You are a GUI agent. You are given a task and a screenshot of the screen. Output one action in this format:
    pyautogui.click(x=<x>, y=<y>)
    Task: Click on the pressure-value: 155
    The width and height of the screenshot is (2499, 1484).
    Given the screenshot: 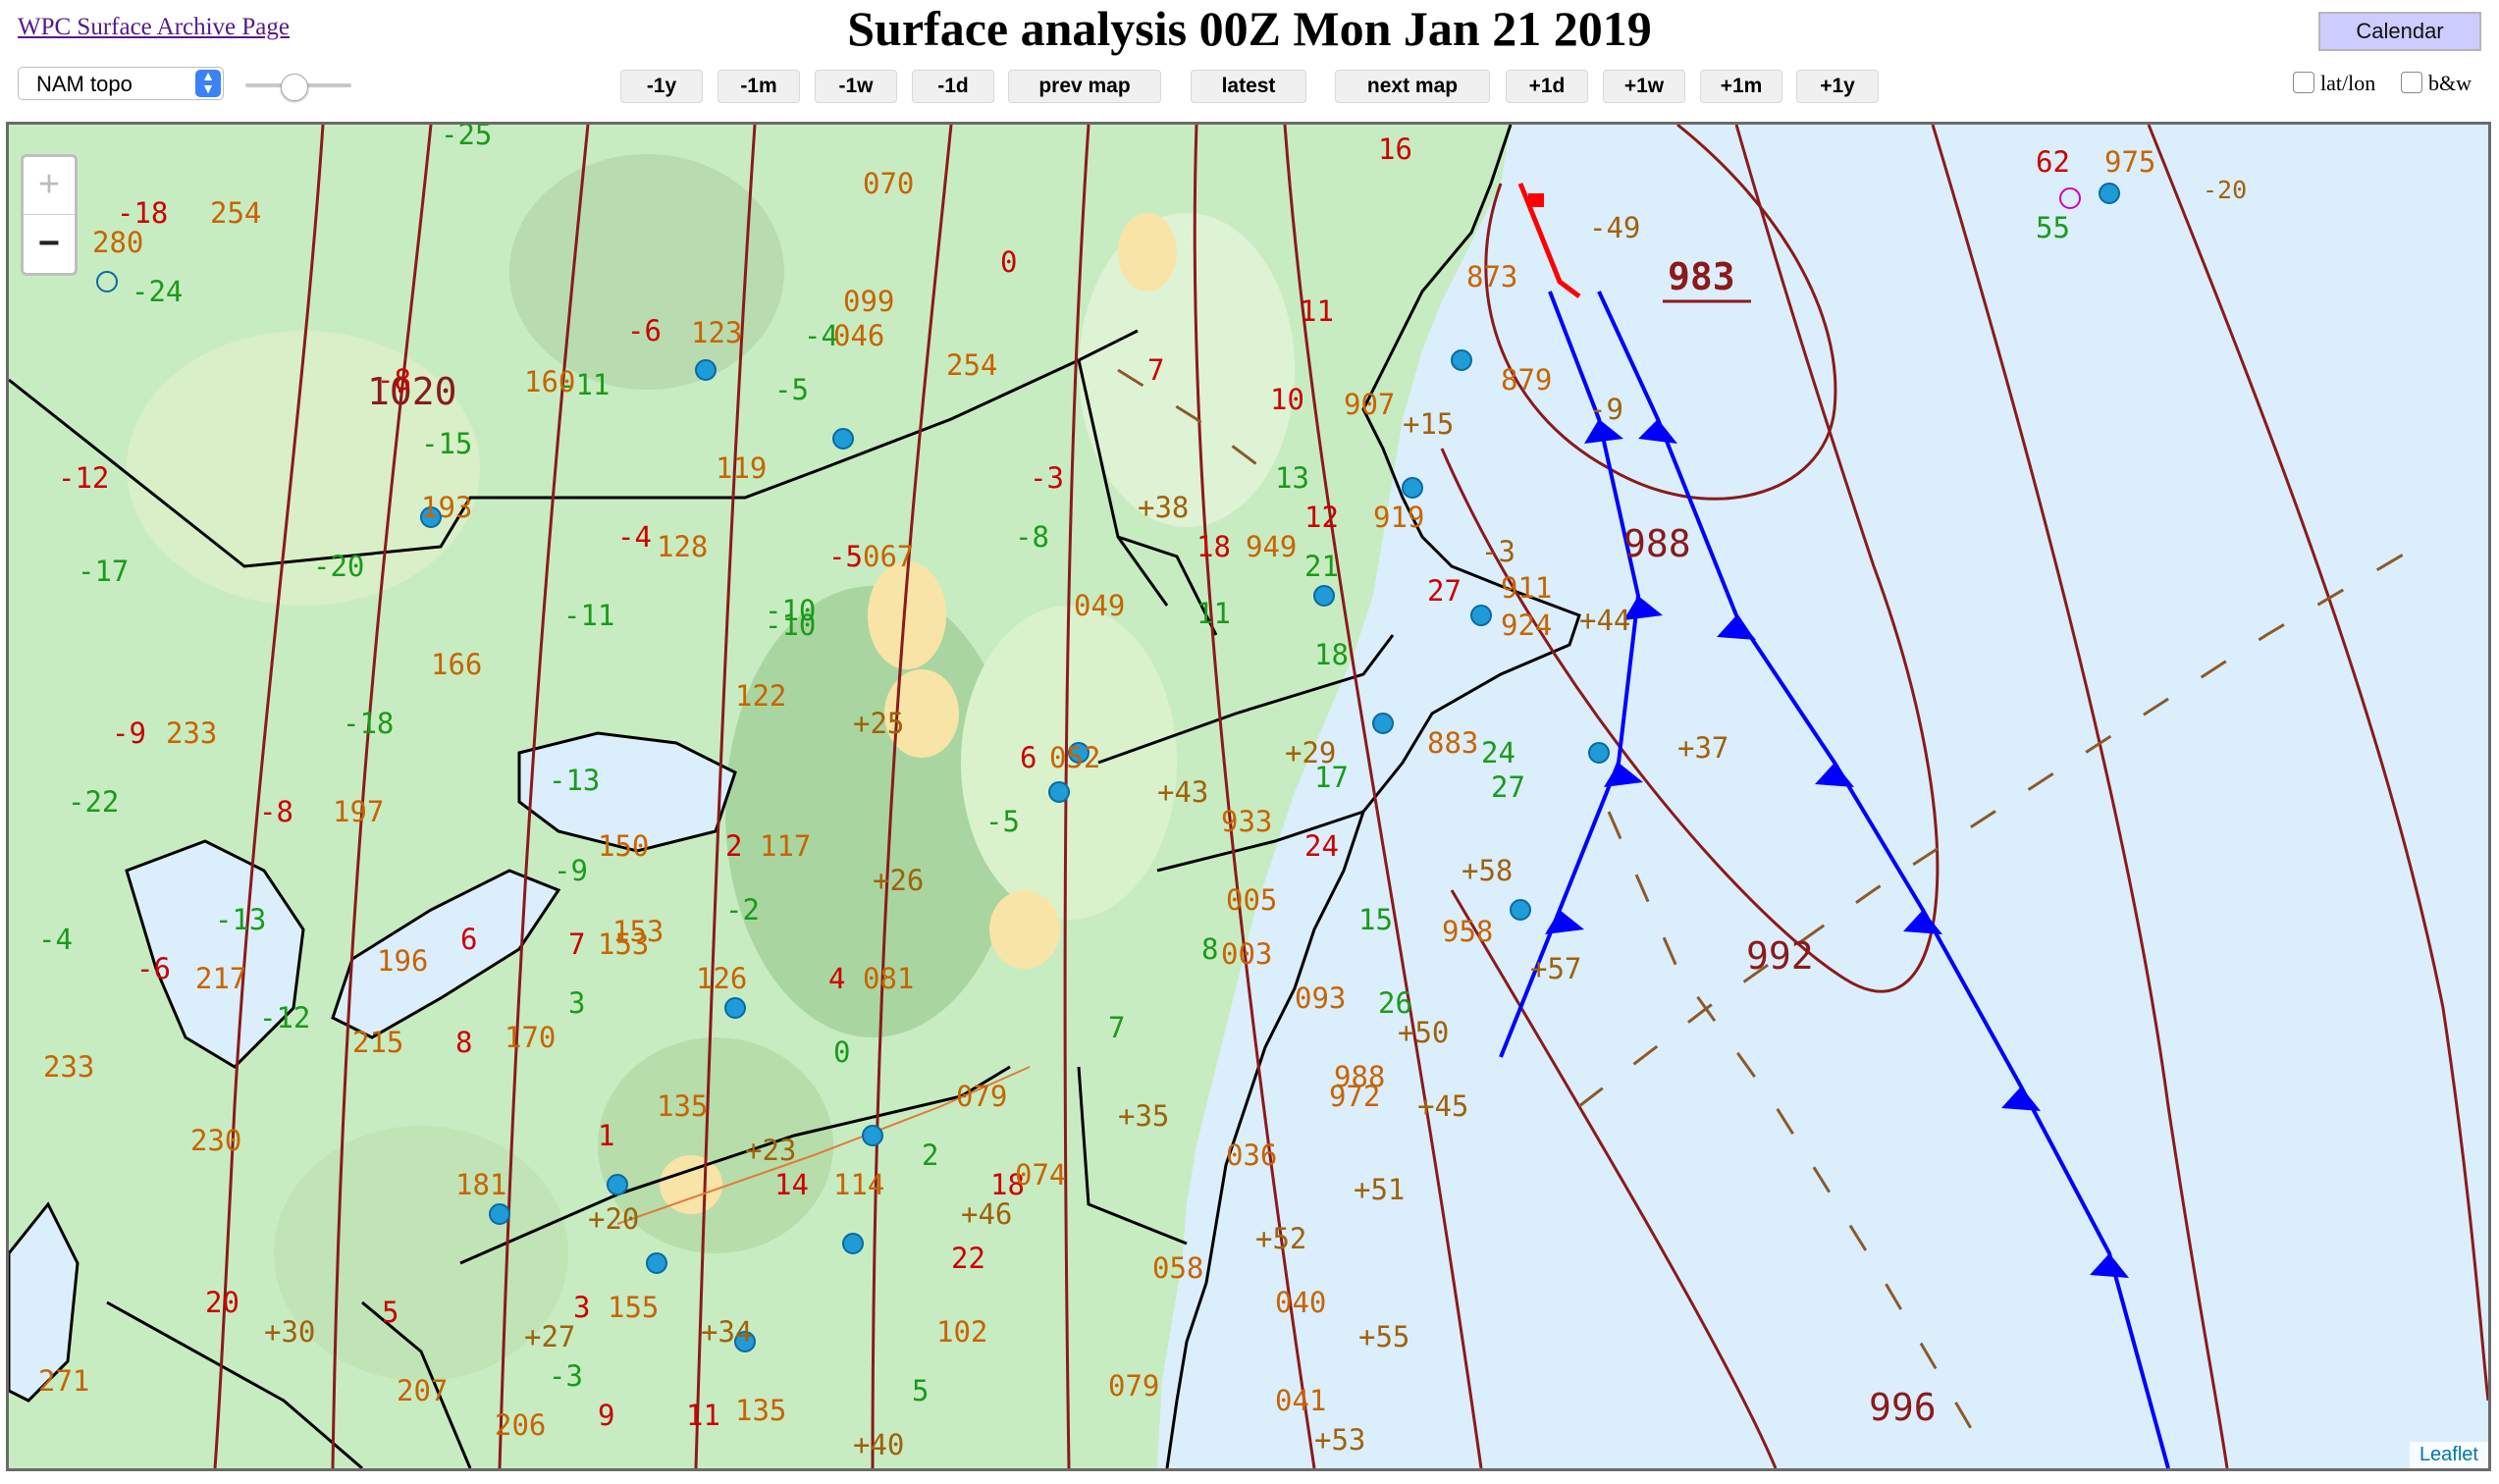 What is the action you would take?
    pyautogui.click(x=633, y=1307)
    